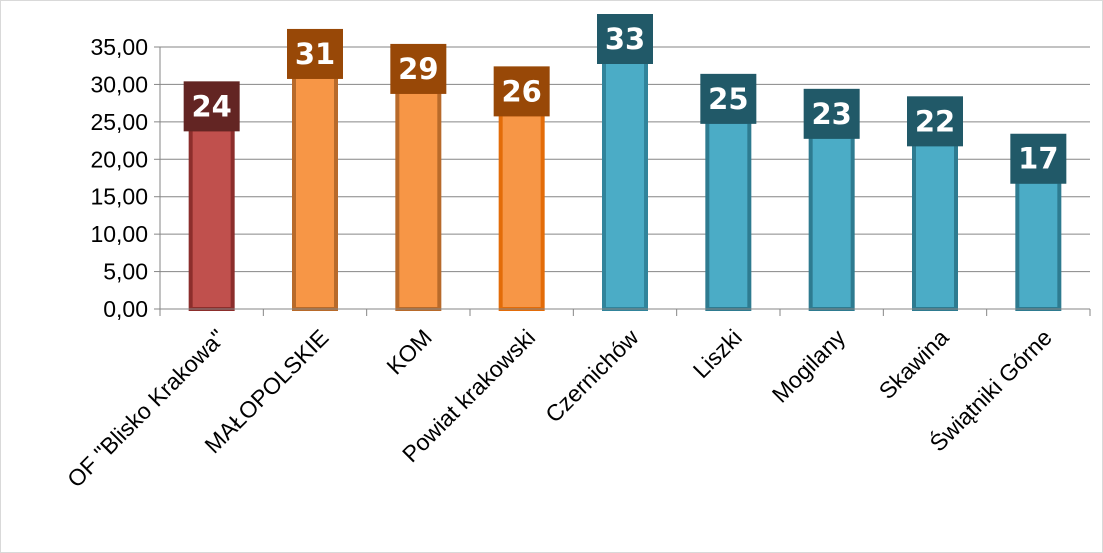  What do you see at coordinates (119, 47) in the screenshot?
I see `y-tick-label-7: 35,00` at bounding box center [119, 47].